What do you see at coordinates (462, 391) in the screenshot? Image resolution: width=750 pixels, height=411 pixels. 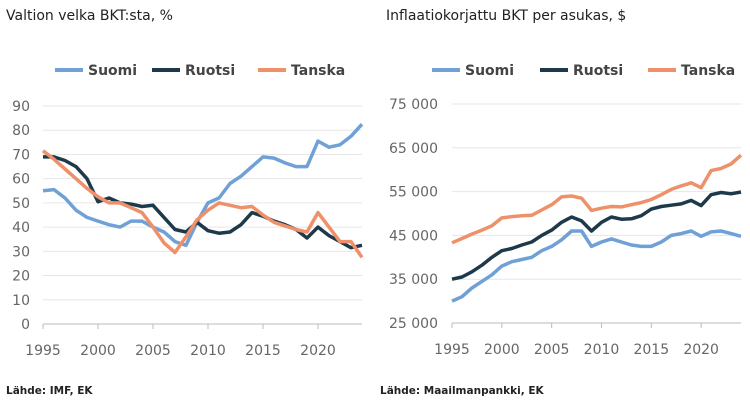 I see `source-right: Lähde: Maailmanpankki, EK` at bounding box center [462, 391].